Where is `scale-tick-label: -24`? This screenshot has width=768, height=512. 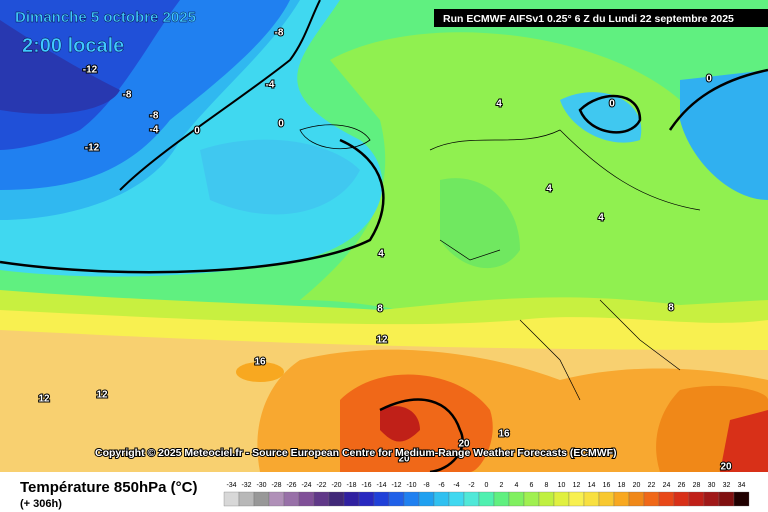
scale-tick-label: -24 is located at coordinates (306, 485).